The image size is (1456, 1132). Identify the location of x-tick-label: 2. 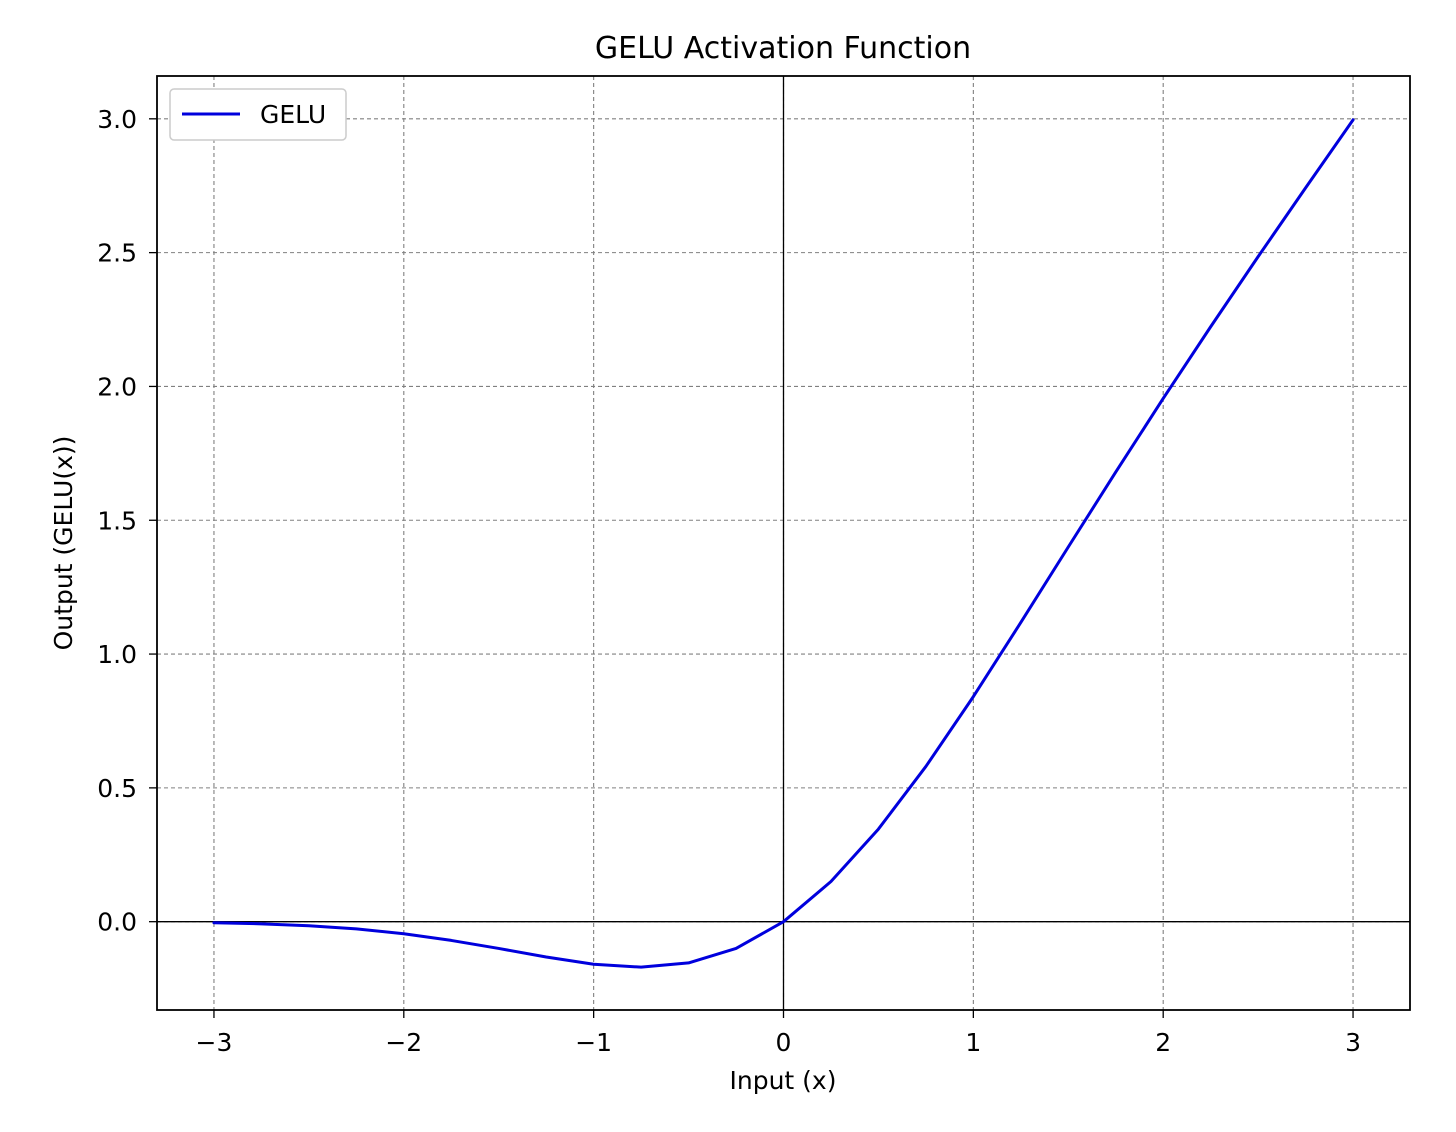
(1163, 1042).